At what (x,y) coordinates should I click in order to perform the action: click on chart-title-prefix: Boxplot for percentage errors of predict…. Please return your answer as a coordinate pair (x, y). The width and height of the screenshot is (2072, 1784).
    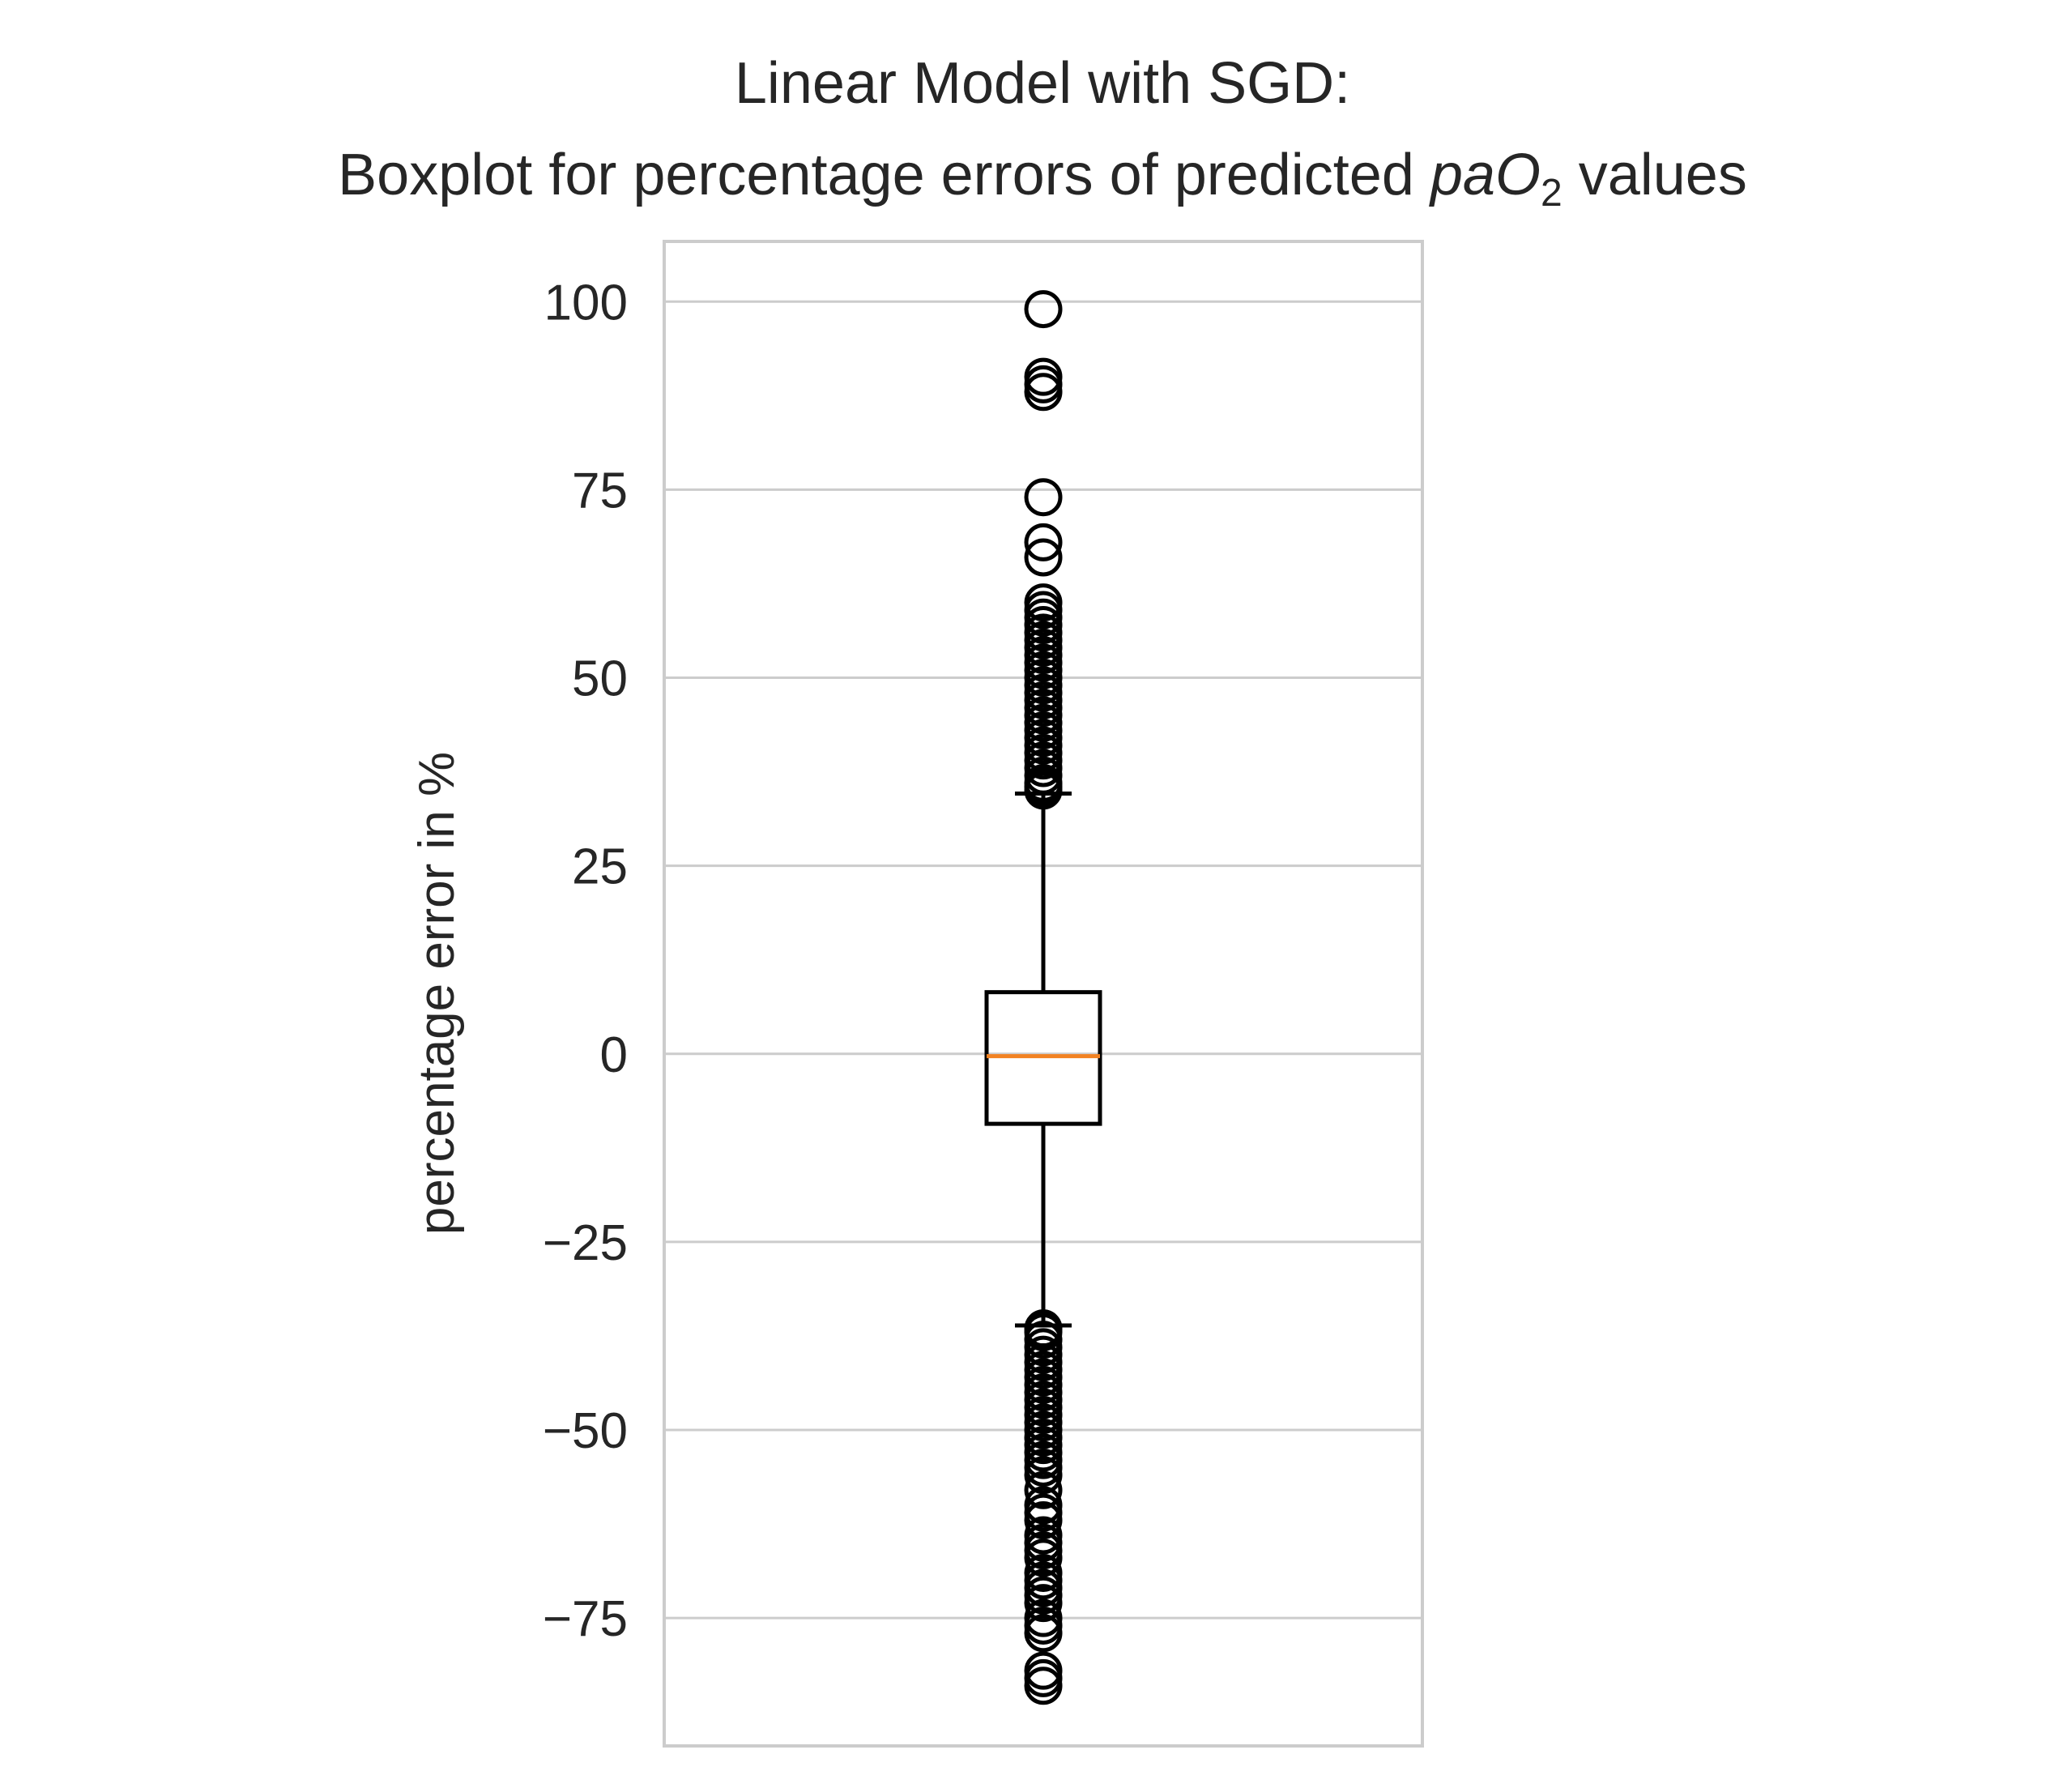
    Looking at the image, I should click on (884, 175).